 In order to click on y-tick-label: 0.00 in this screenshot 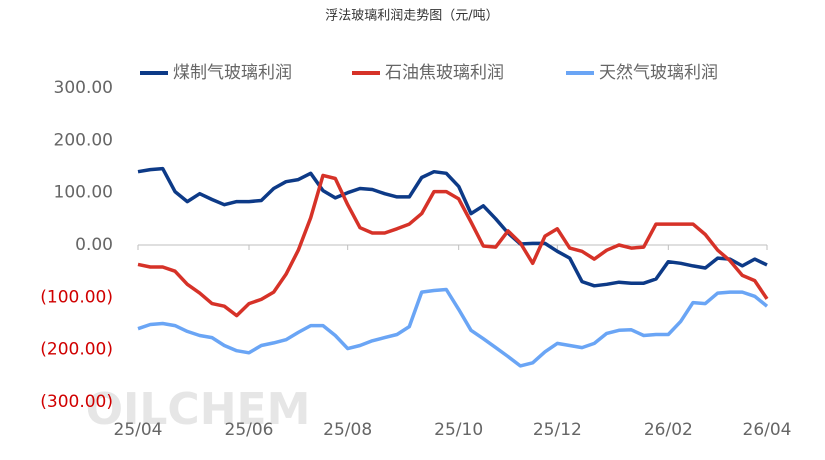, I will do `click(94, 245)`.